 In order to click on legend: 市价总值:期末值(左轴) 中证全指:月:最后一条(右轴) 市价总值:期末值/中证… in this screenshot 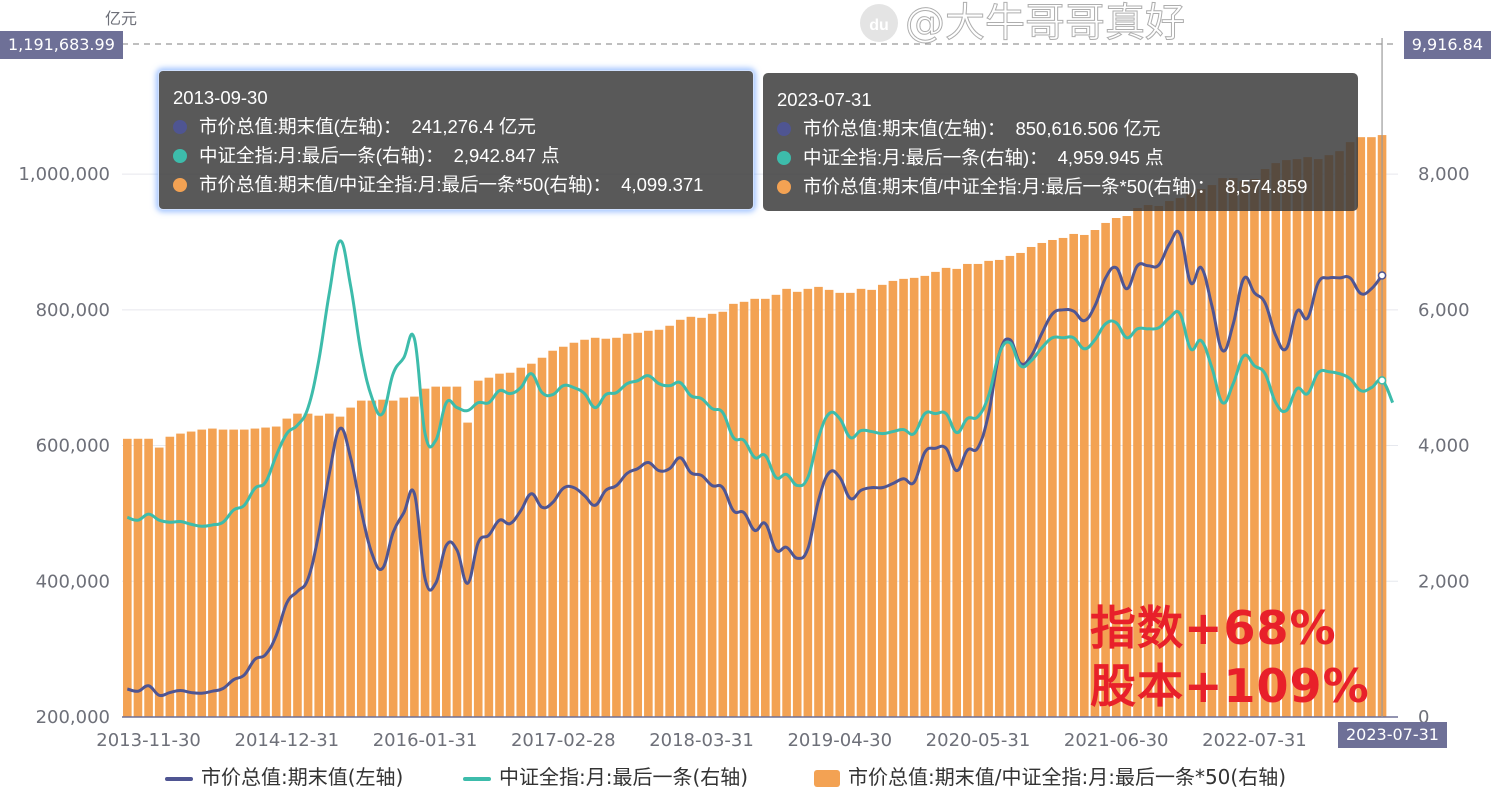, I will do `click(745, 777)`.